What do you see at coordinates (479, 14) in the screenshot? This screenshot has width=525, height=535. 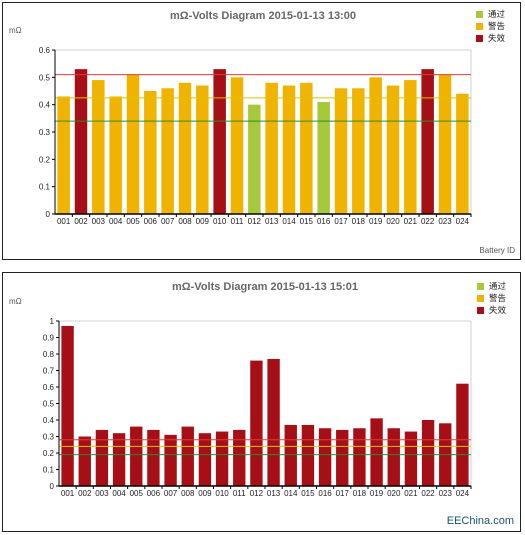 I see `legend-swatch-pass` at bounding box center [479, 14].